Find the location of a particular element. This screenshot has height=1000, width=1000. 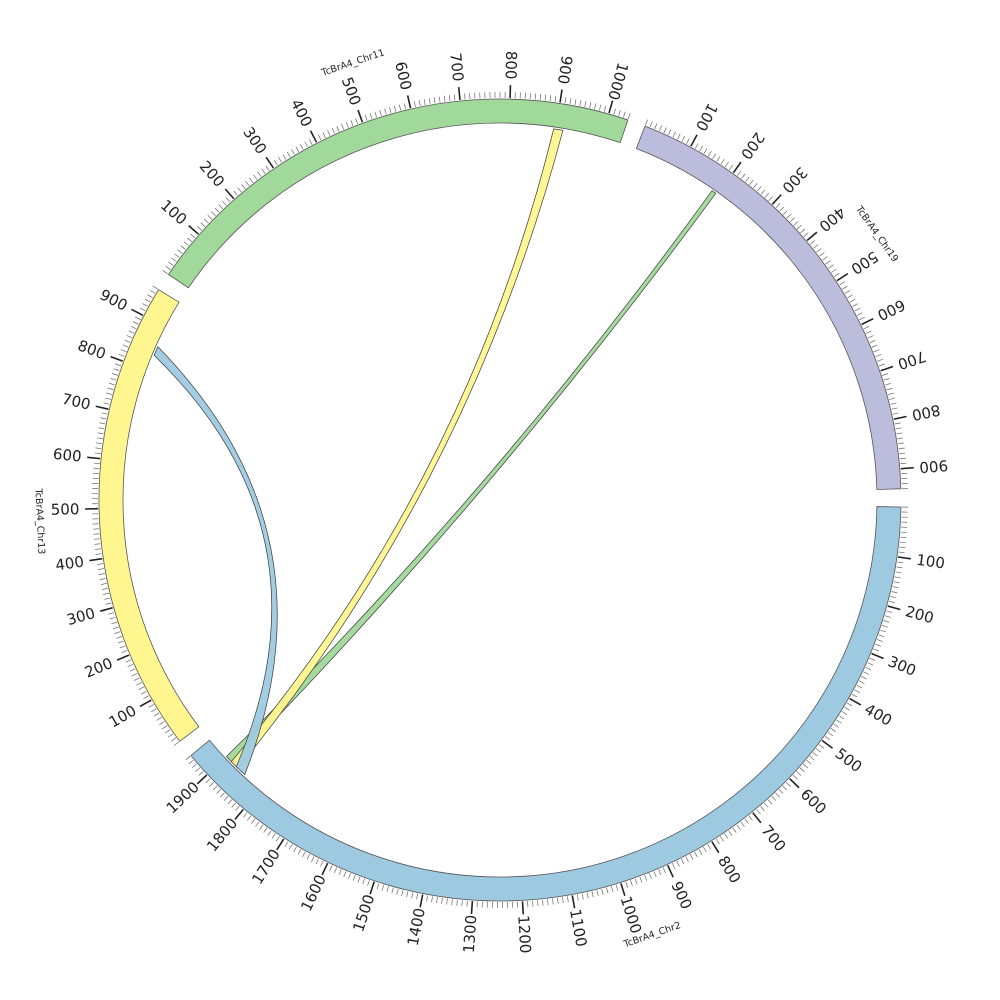

tick-label-tcbra4-chr11: 700 is located at coordinates (456, 67).